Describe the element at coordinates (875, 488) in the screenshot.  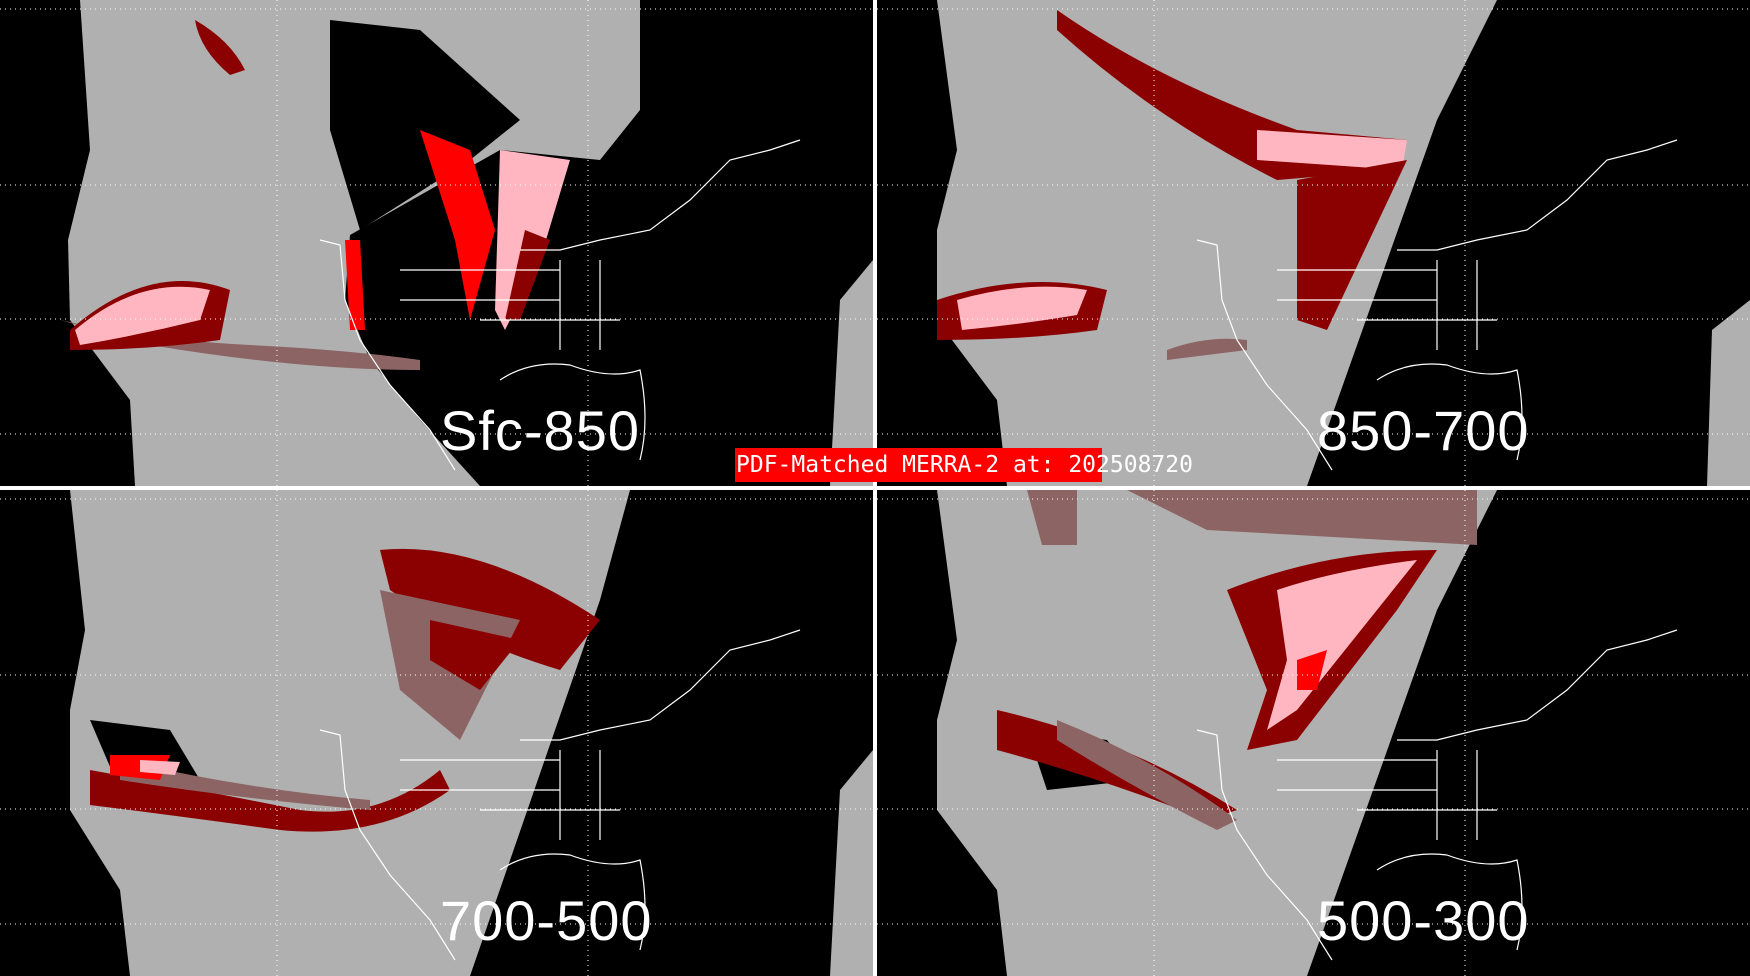
I see `panel-divider-vertical` at that location.